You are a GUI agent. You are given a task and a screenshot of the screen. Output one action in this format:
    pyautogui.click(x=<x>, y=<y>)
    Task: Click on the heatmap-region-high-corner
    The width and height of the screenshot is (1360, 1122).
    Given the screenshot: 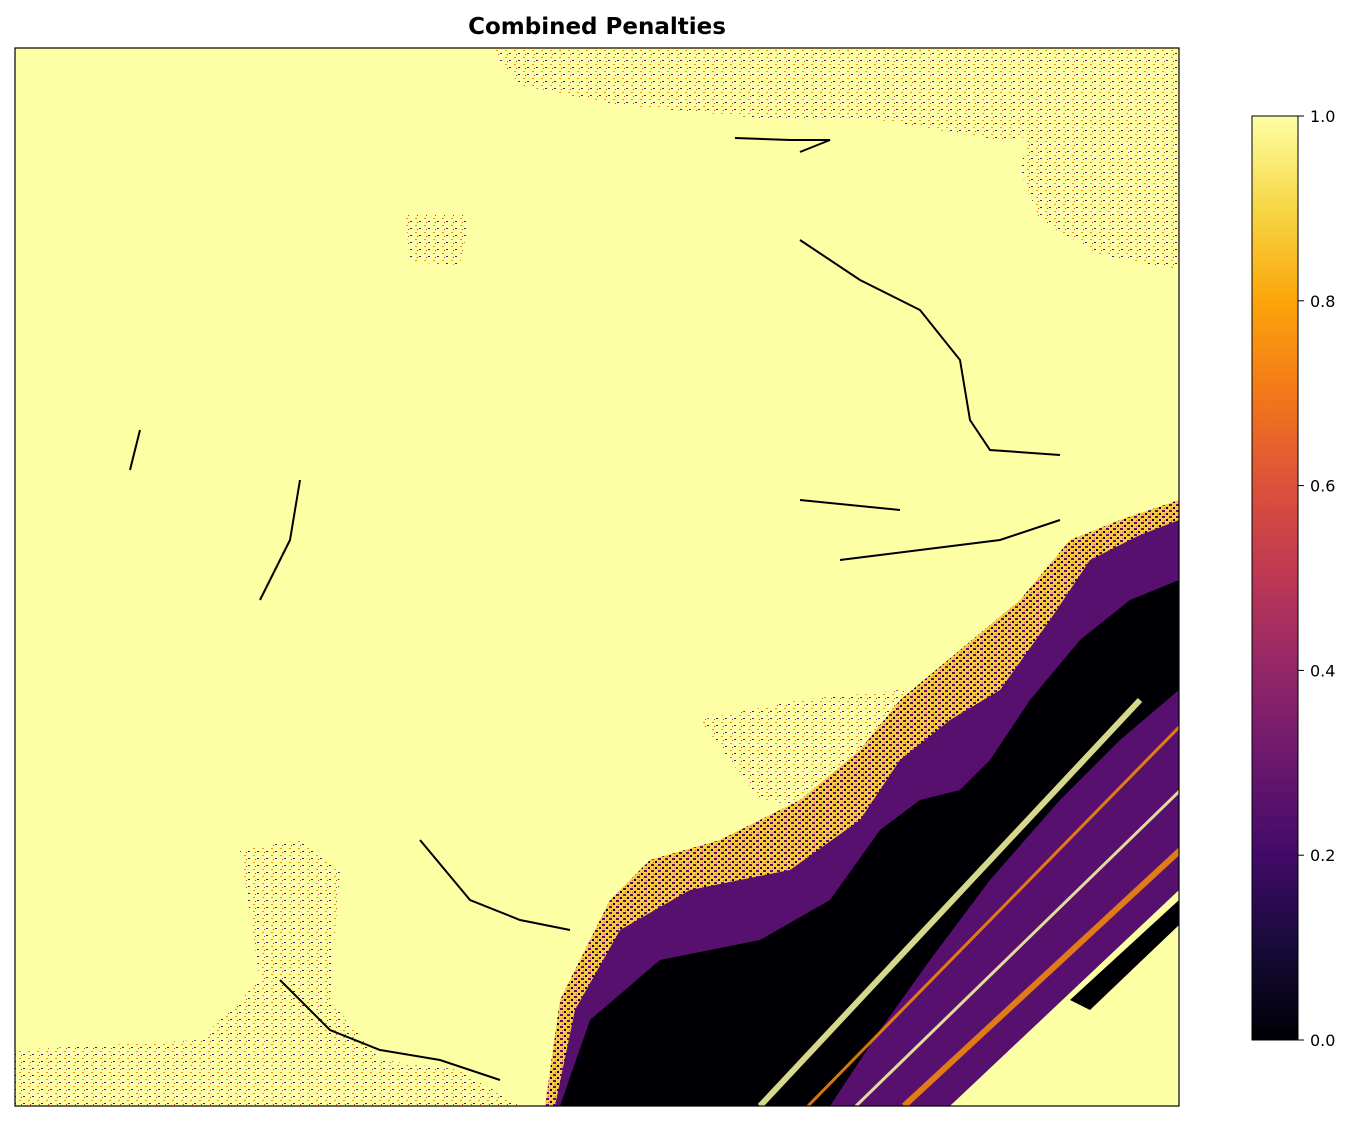 What is the action you would take?
    pyautogui.click(x=1064, y=998)
    